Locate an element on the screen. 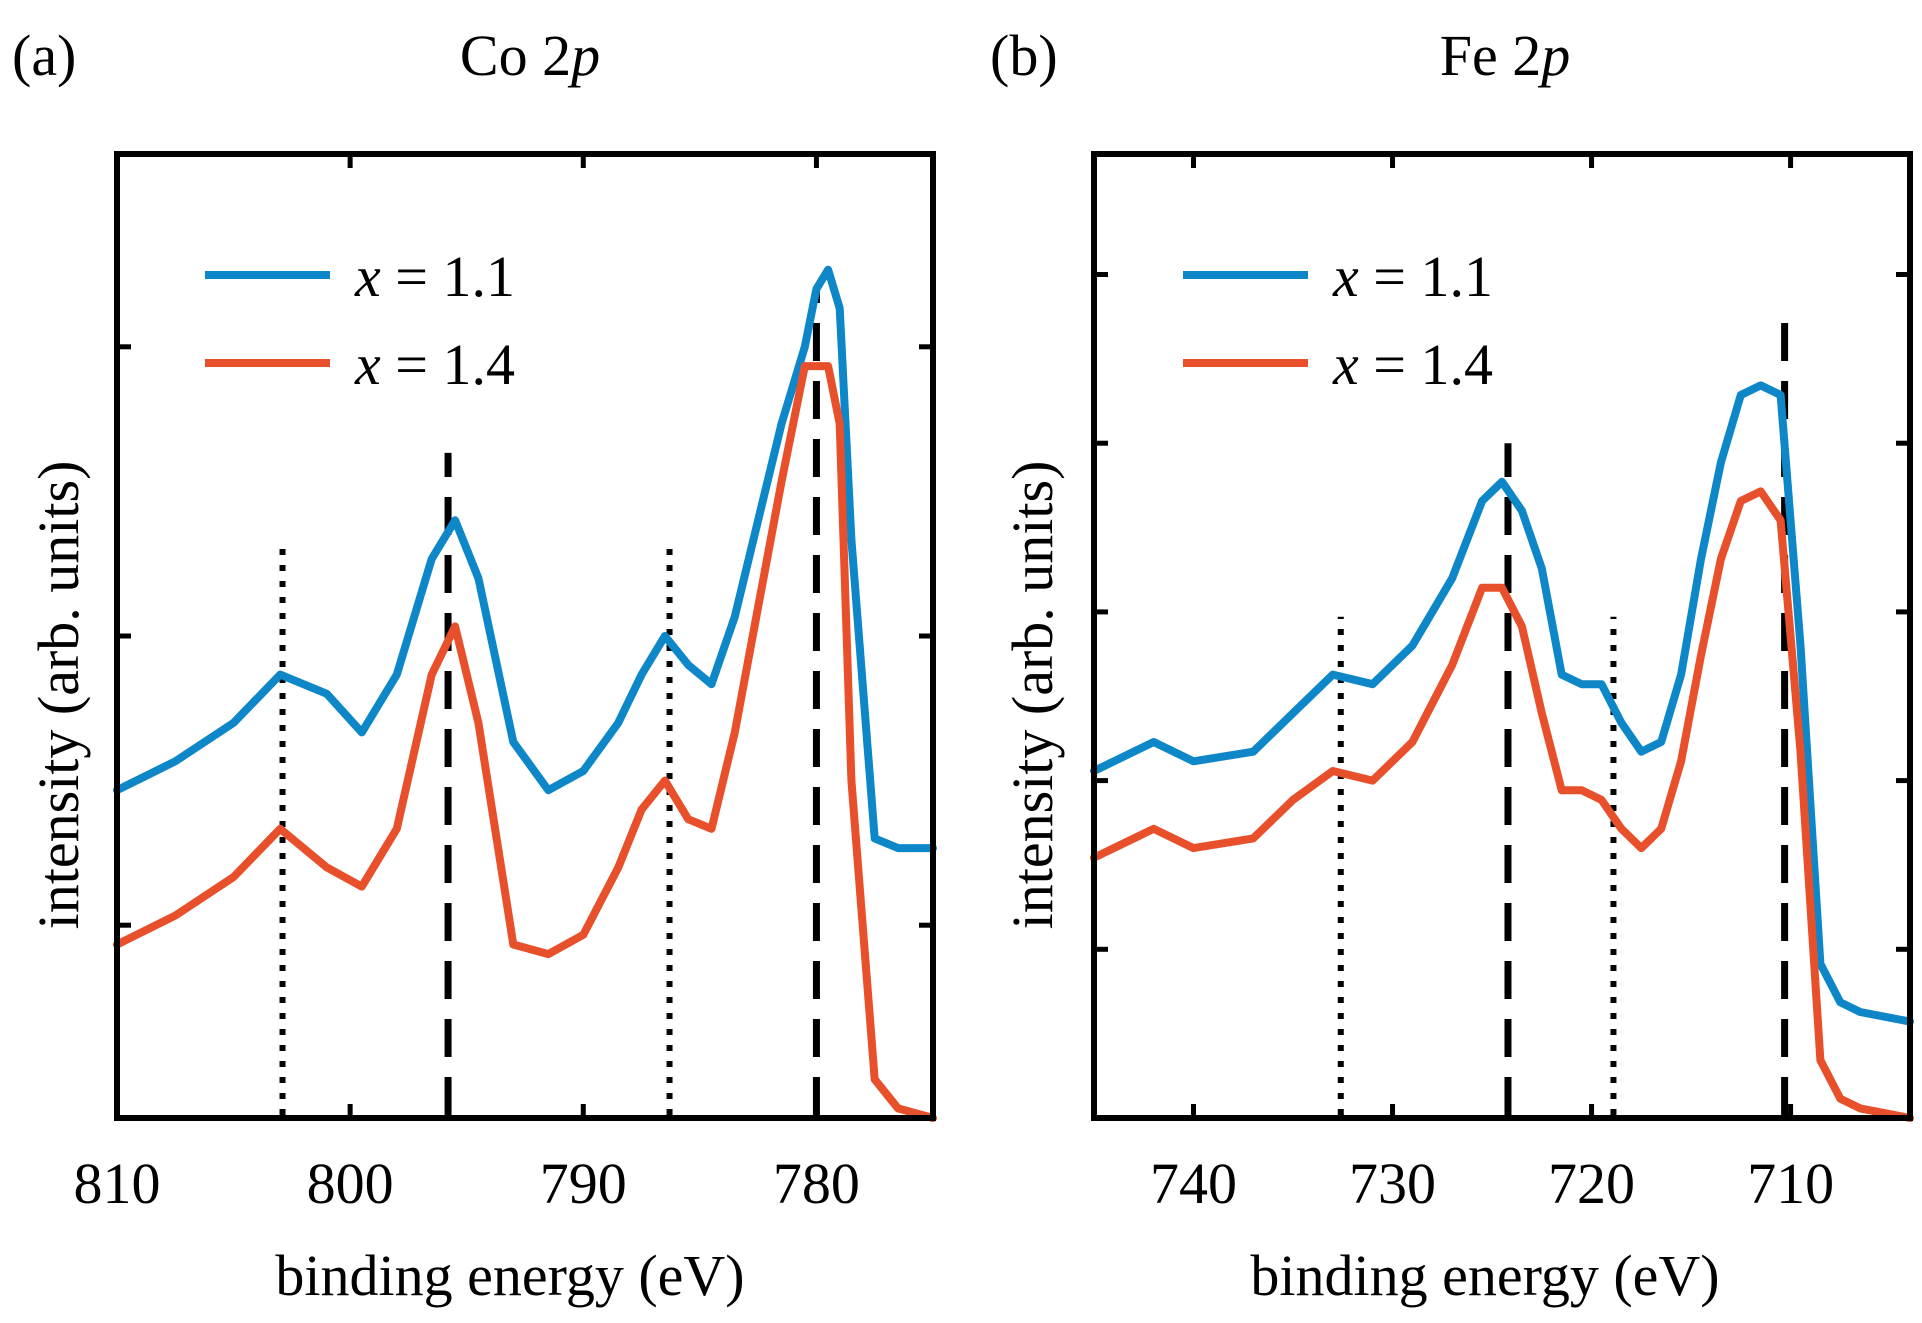 Image resolution: width=1922 pixels, height=1323 pixels. x-tick-label-a-3: 780 is located at coordinates (816, 1183).